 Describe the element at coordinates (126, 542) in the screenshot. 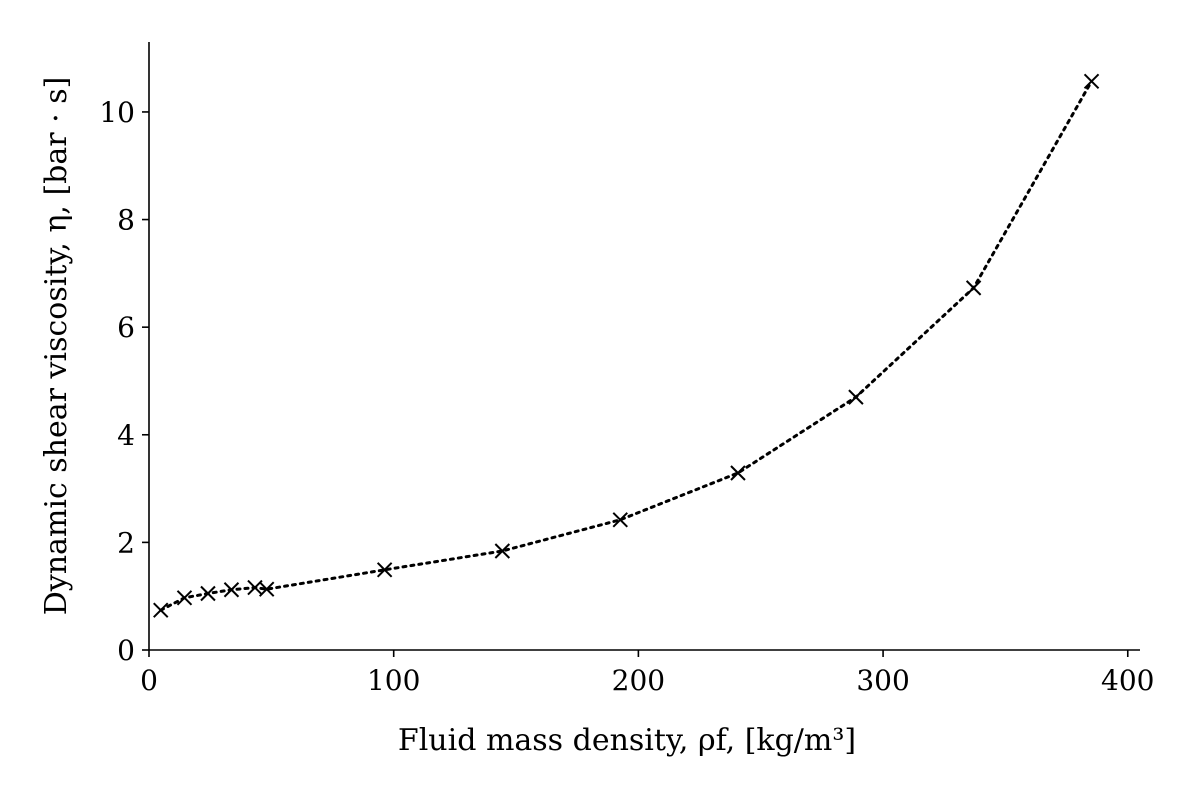

I see `y-tick-label-2: 2` at that location.